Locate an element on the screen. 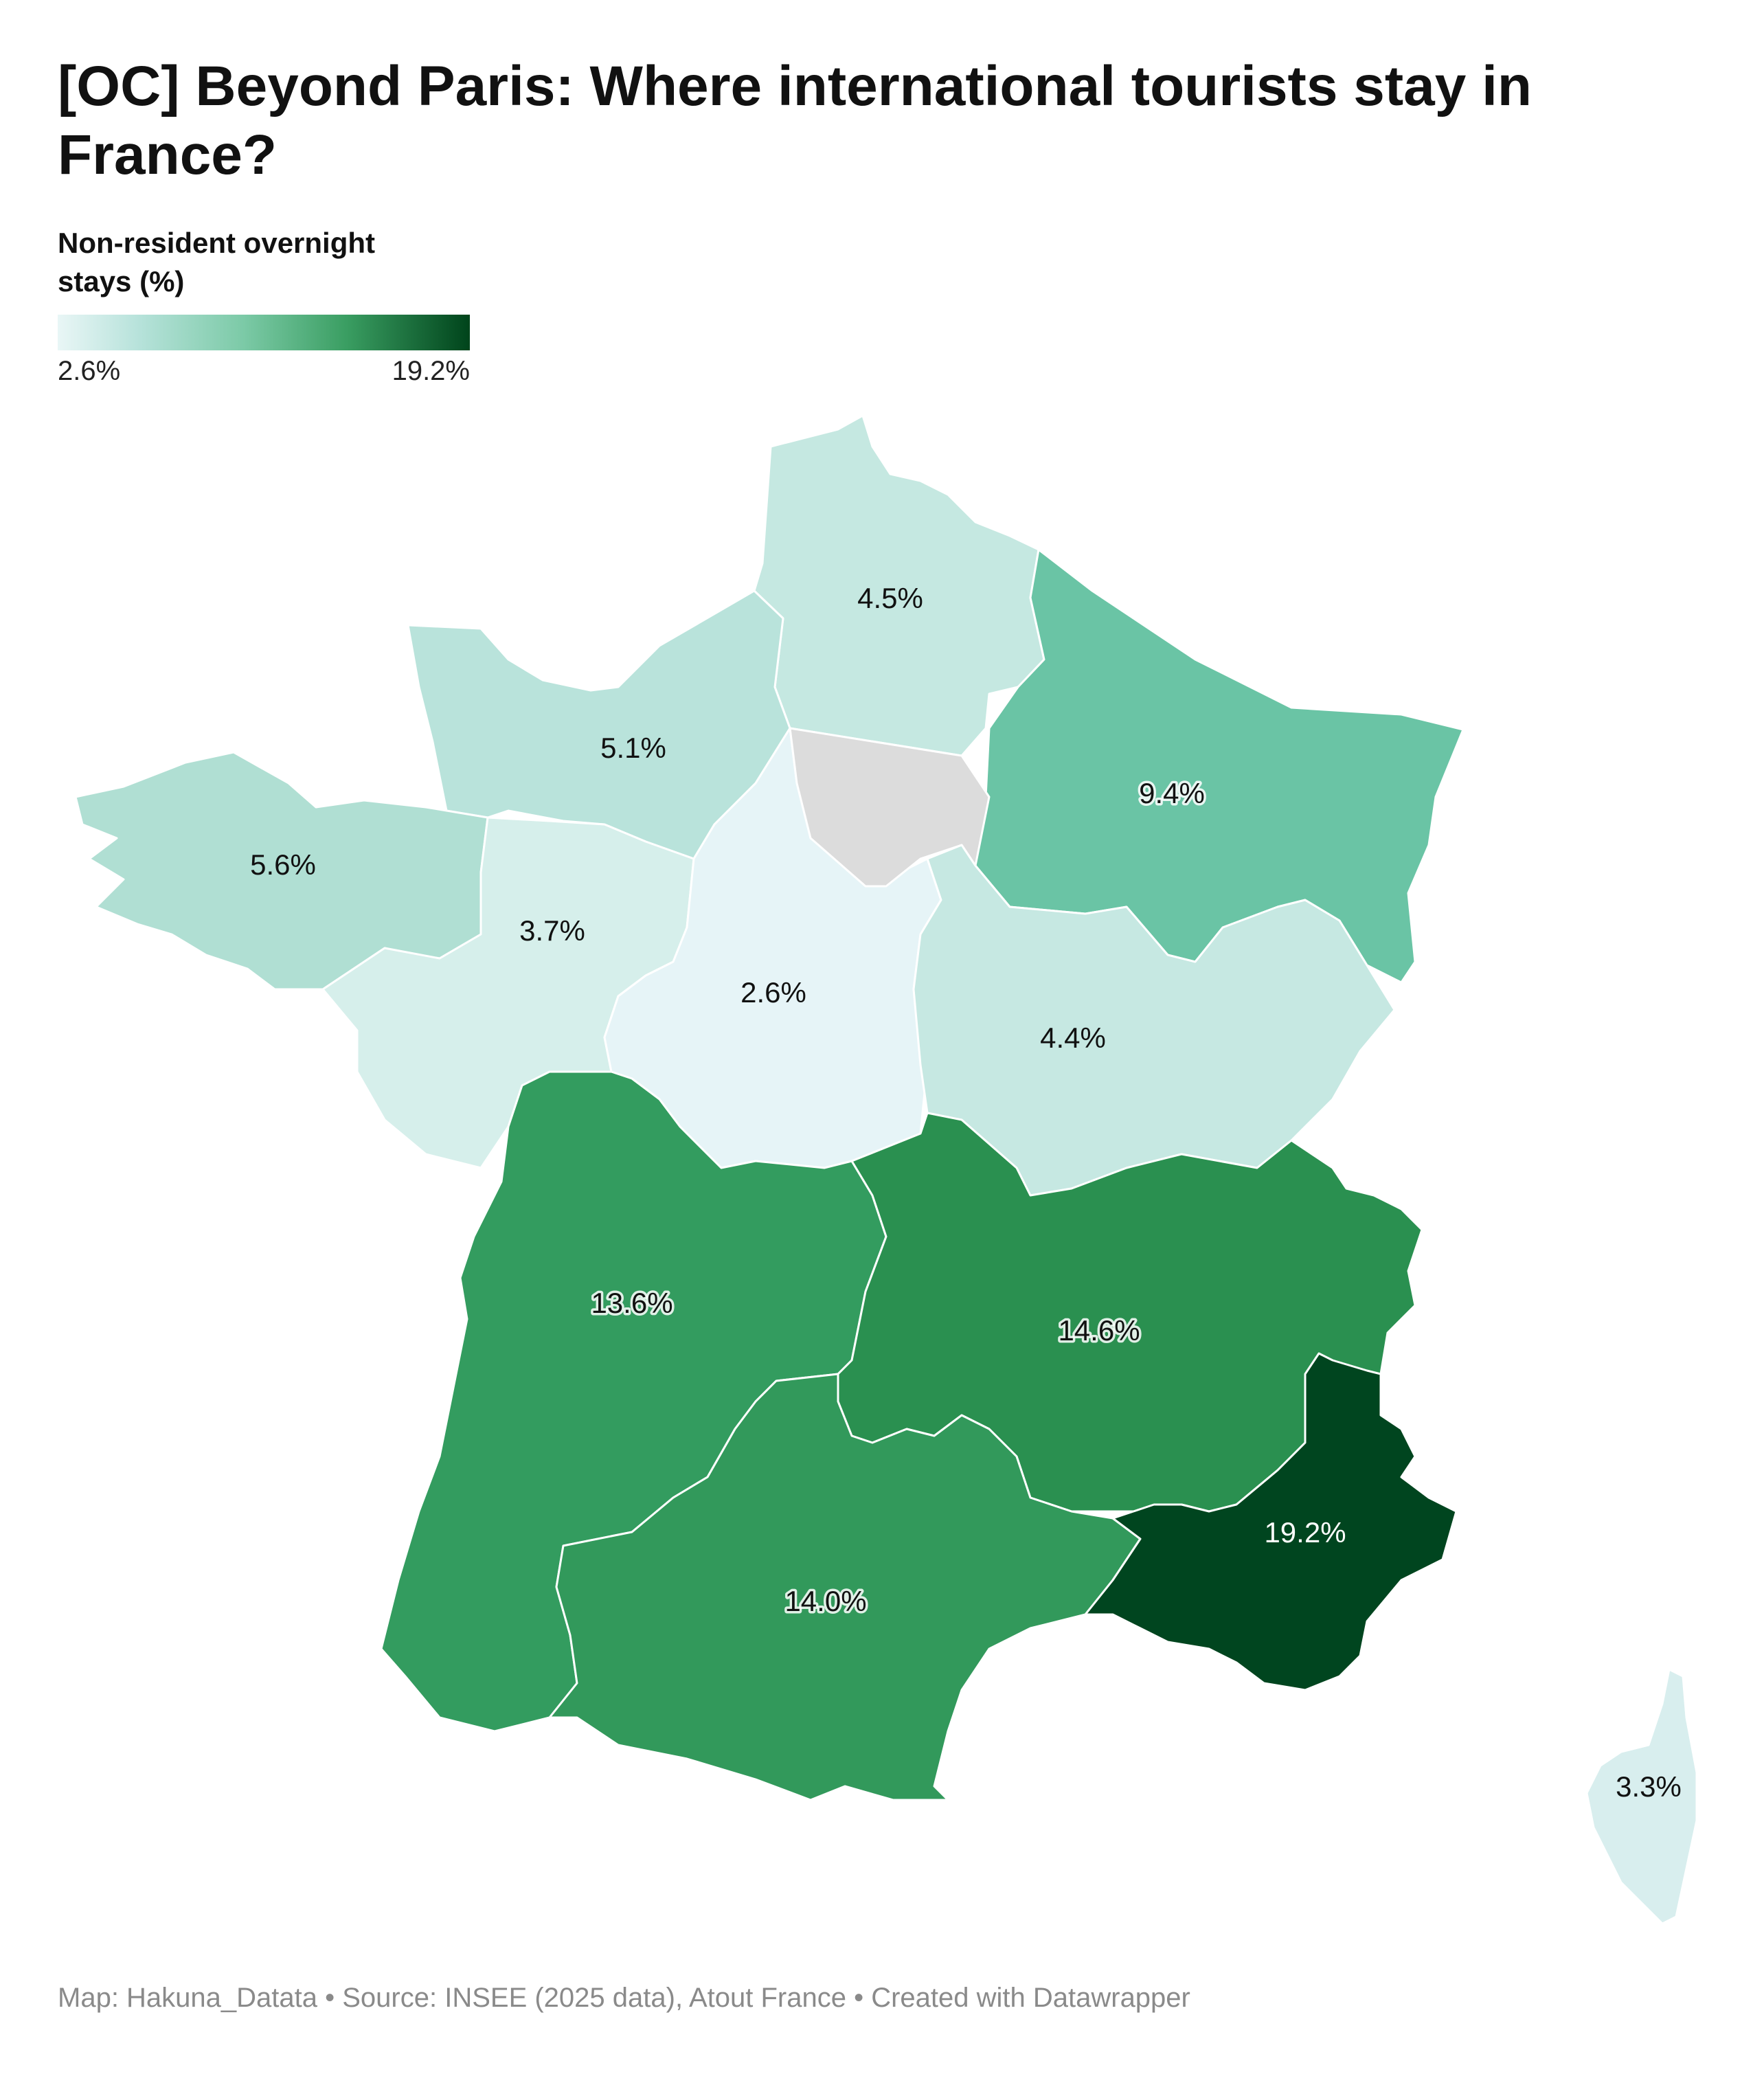 The image size is (1764, 2083). legend-gradient-bar is located at coordinates (264, 332).